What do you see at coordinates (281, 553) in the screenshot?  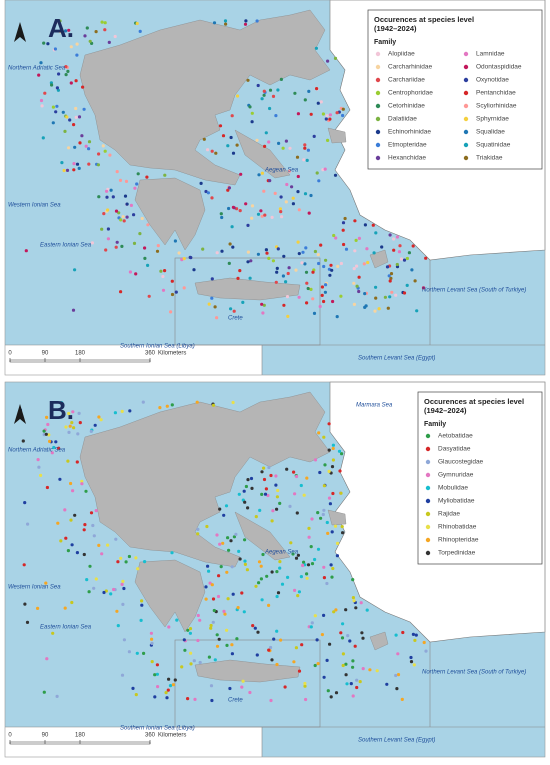 I see `sea-label: Aegean Sea` at bounding box center [281, 553].